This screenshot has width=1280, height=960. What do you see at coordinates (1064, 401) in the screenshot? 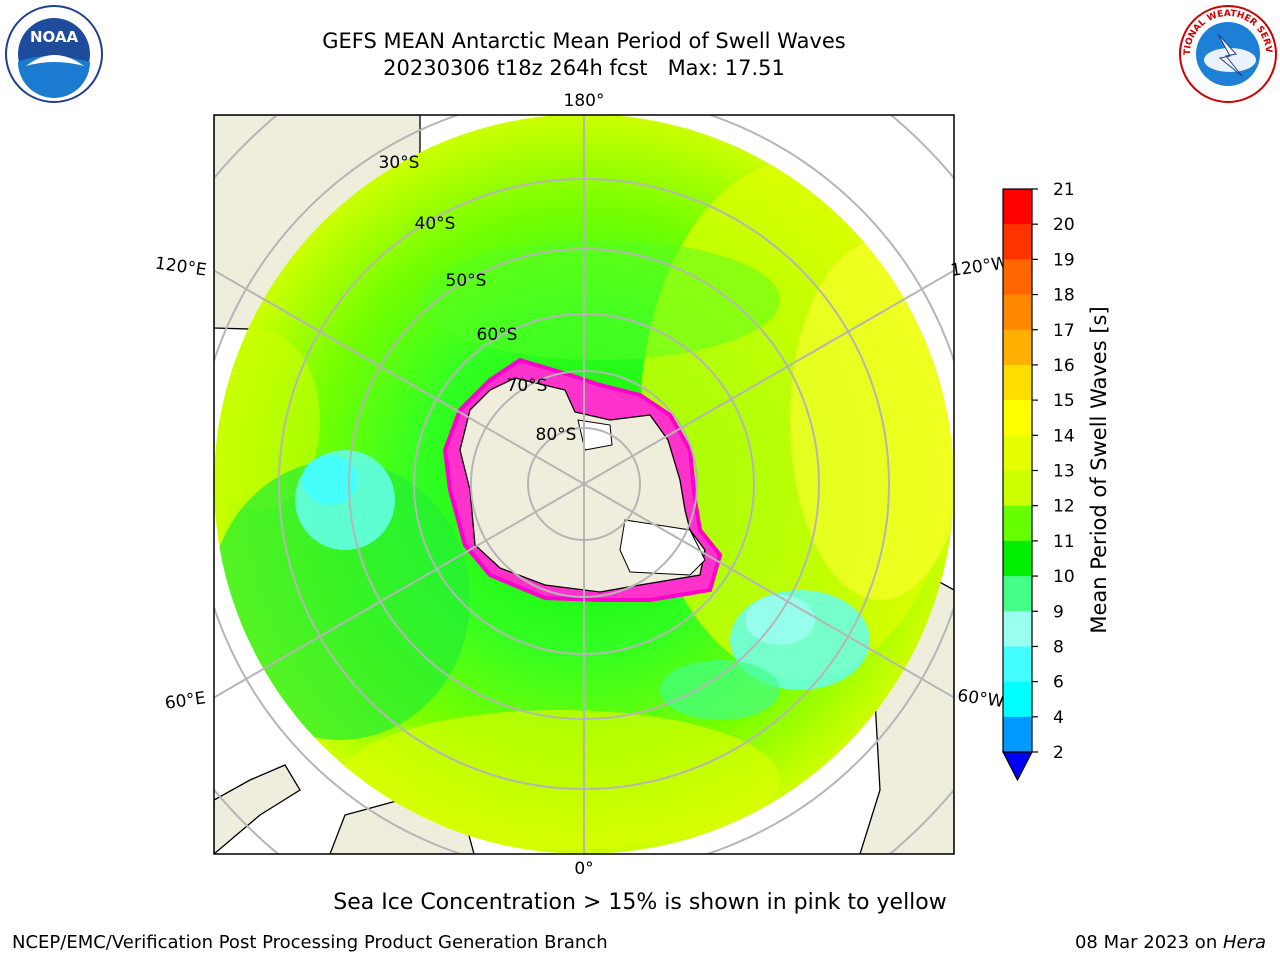
I see `colorbar-tick-label: 15` at bounding box center [1064, 401].